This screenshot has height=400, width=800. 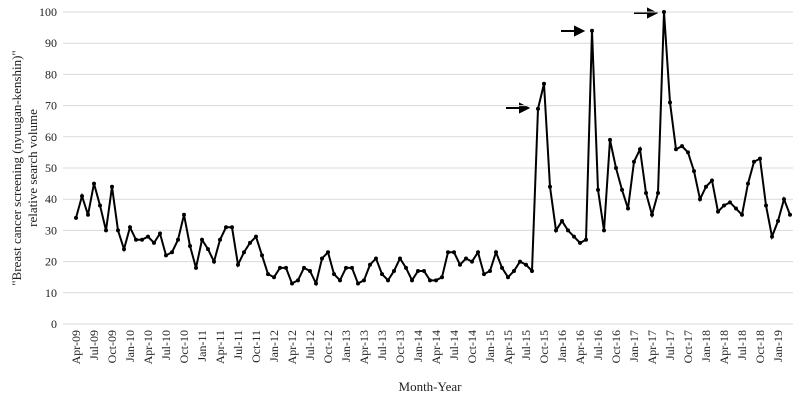 What do you see at coordinates (51, 137) in the screenshot?
I see `y-tick-label: 60` at bounding box center [51, 137].